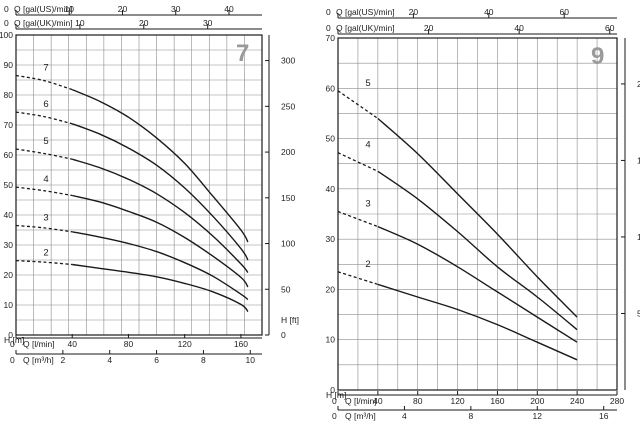  Describe the element at coordinates (80, 23) in the screenshot. I see `top-axis-uk-tick-label: 10` at that location.